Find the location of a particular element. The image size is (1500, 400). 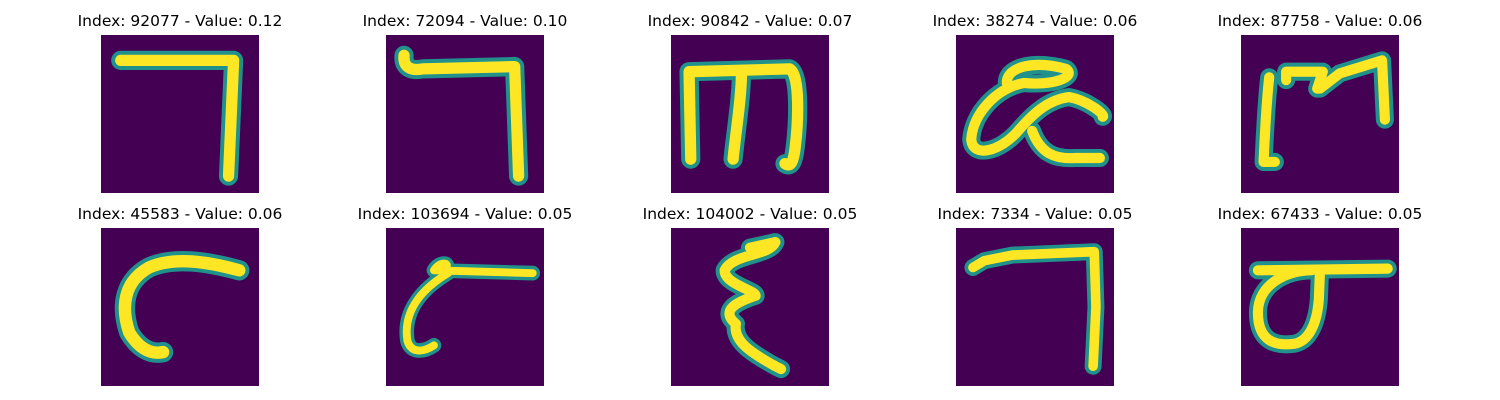

image-panel-2: Index: 72094 - Value: 0.10 is located at coordinates (465, 105).